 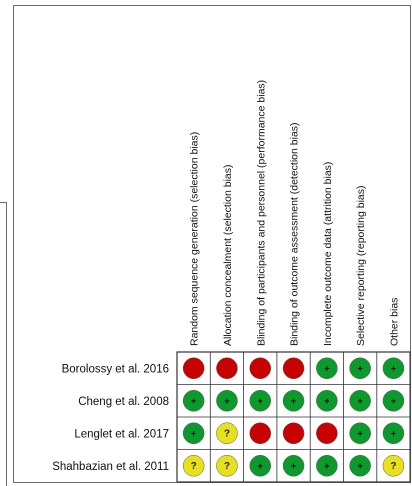 What do you see at coordinates (361, 265) in the screenshot?
I see `domain-header: Selective reporting (reporting bias)` at bounding box center [361, 265].